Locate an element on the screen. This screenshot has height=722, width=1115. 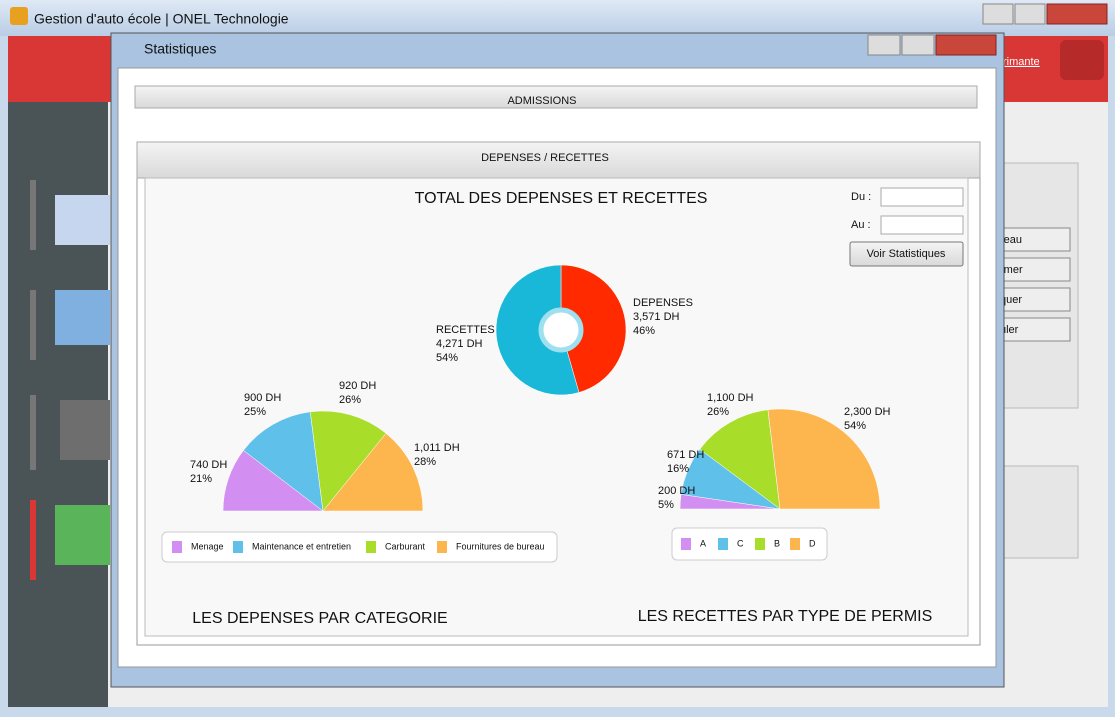
slice-value: 740 DH is located at coordinates (208, 465).